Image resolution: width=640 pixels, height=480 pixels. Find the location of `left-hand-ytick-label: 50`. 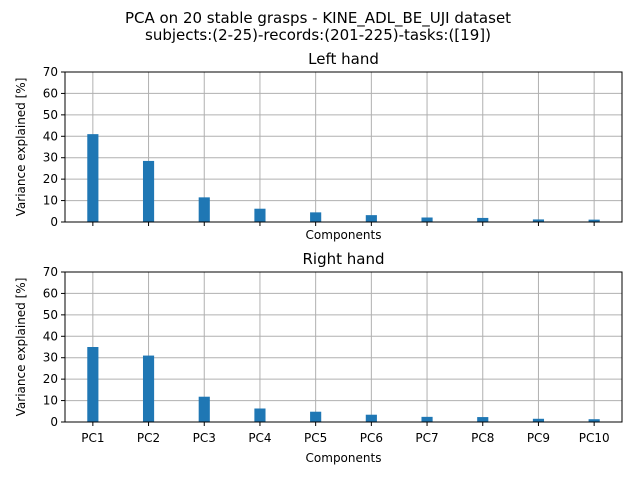

left-hand-ytick-label: 50 is located at coordinates (50, 115).